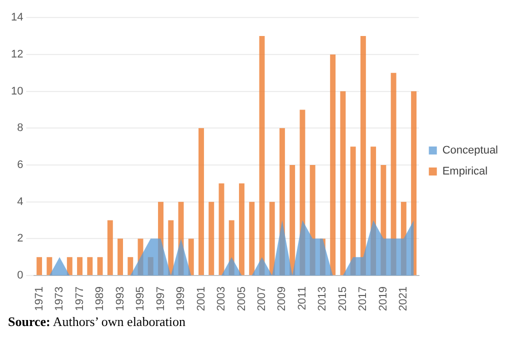 Image resolution: width=520 pixels, height=347 pixels. Describe the element at coordinates (242, 299) in the screenshot. I see `x-tick-label: 2005` at that location.